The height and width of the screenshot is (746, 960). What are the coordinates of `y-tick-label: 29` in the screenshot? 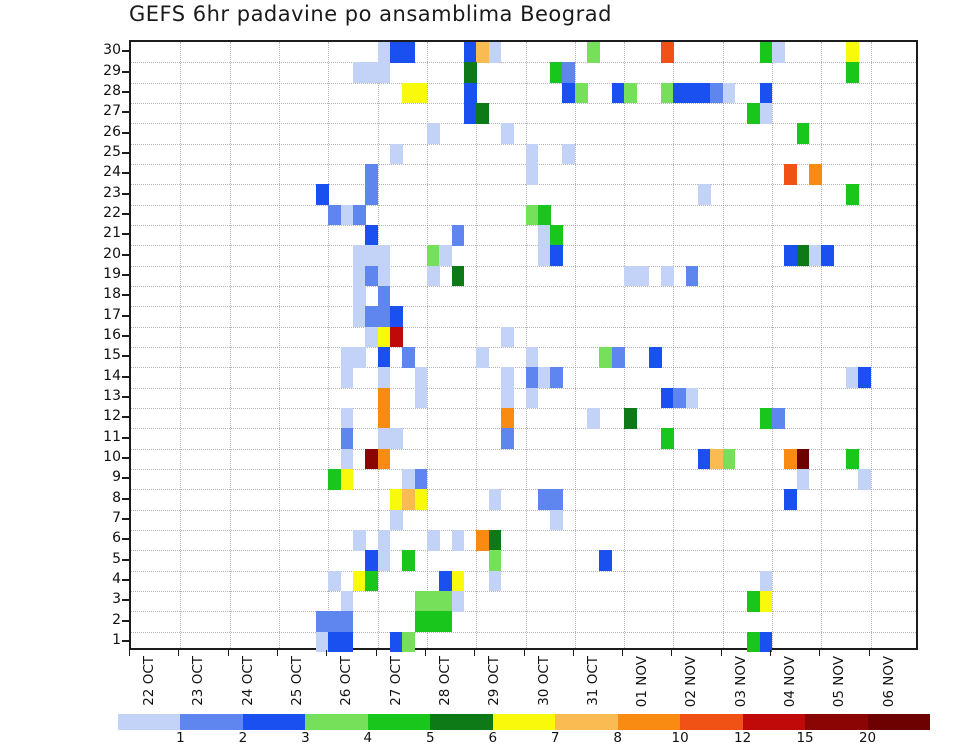 It's located at (112, 70).